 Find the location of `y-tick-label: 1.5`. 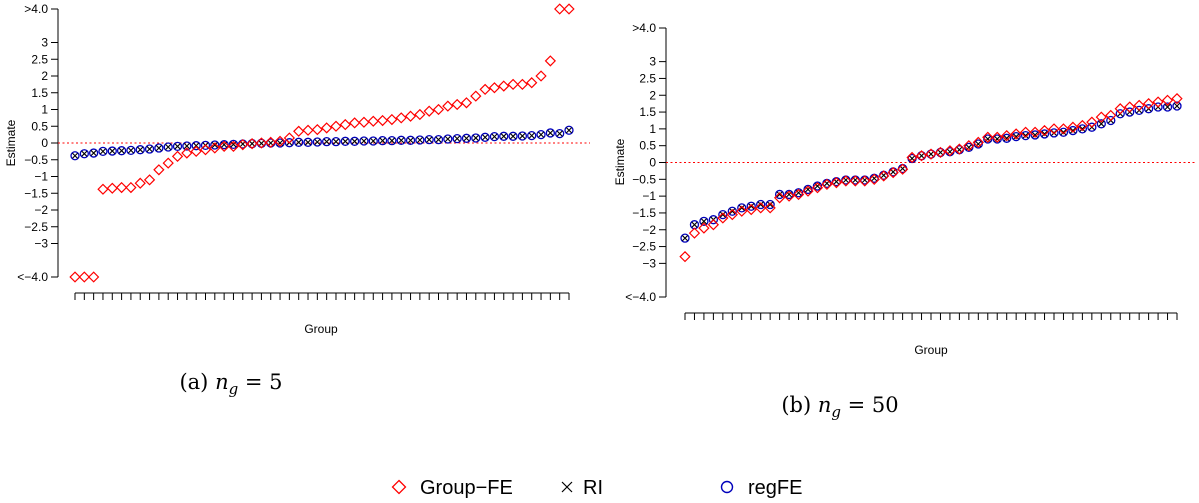

y-tick-label: 1.5 is located at coordinates (39, 93).